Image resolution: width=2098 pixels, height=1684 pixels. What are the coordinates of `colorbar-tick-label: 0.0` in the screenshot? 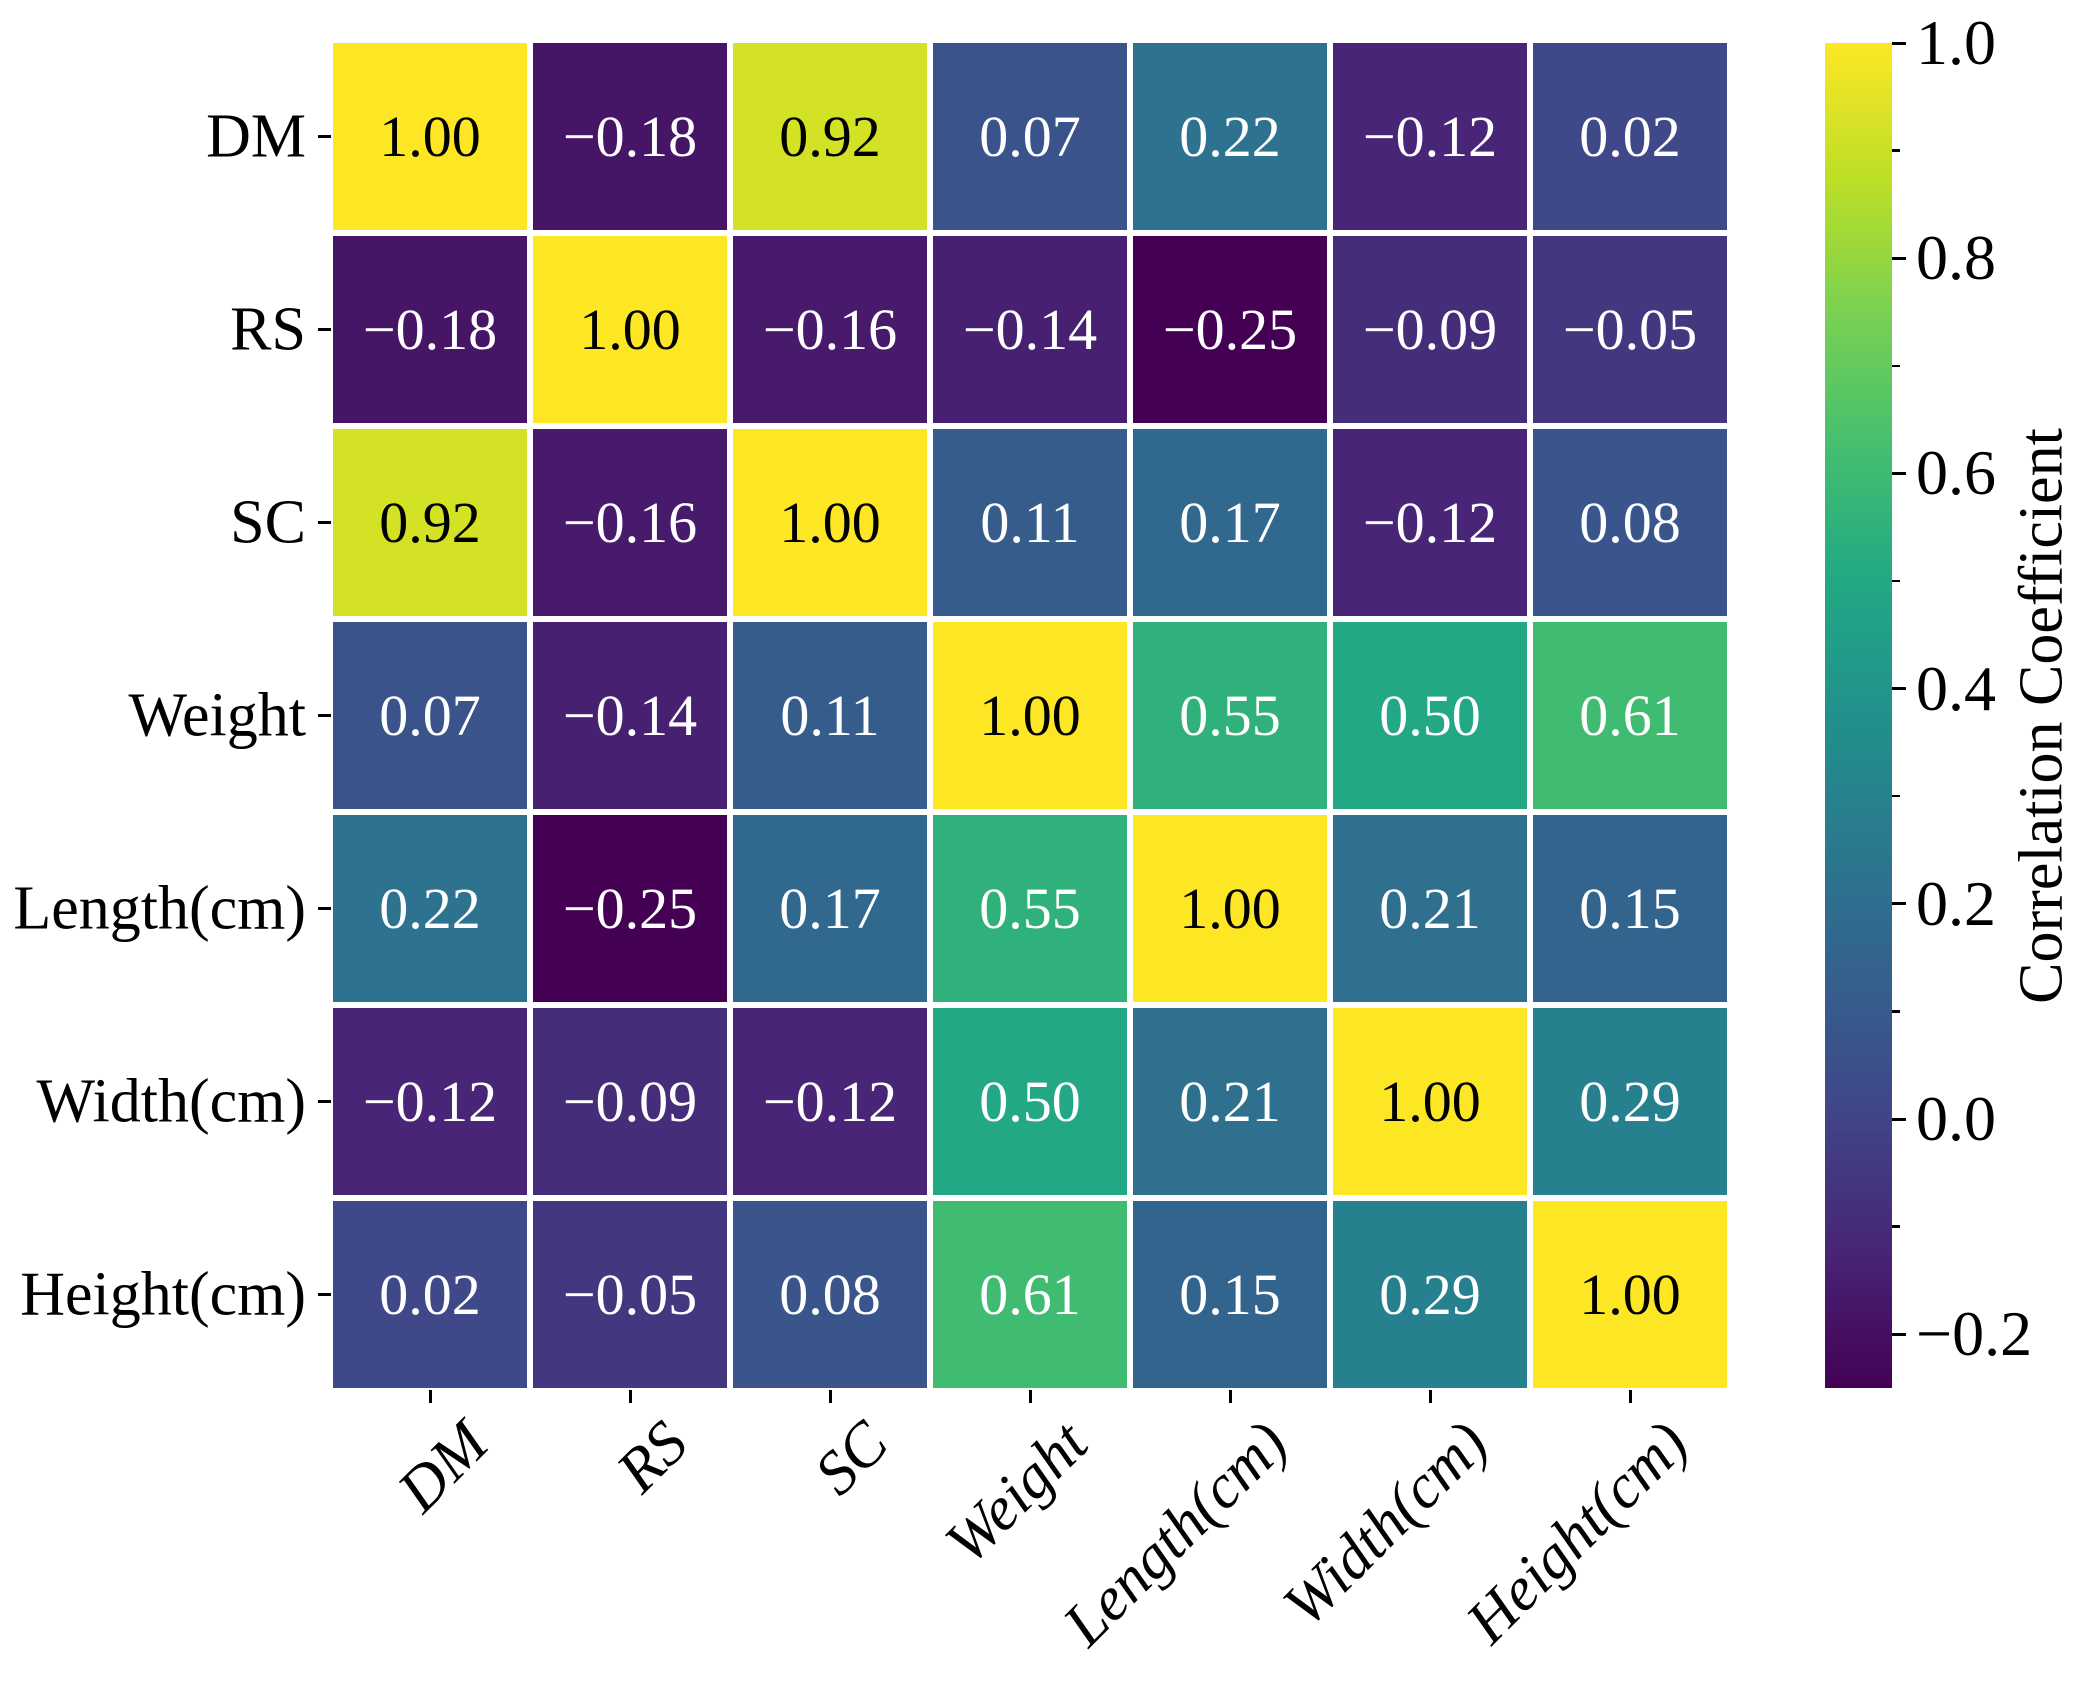 It's located at (1956, 1118).